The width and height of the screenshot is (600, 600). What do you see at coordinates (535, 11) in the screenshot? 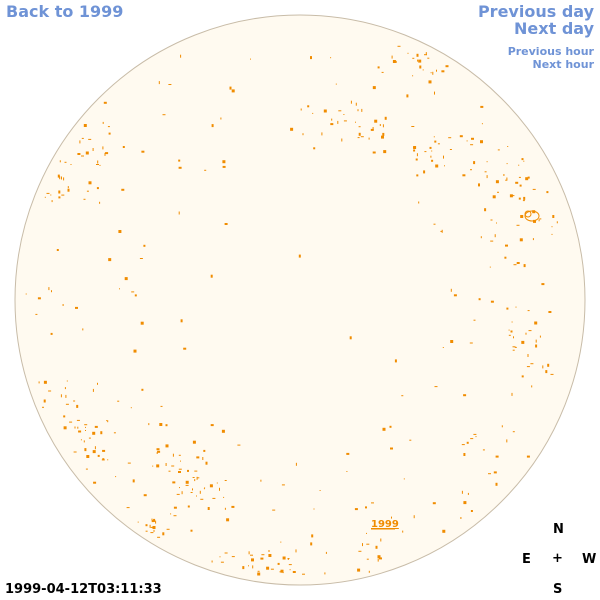
I see `previous-day-link: Previous day` at bounding box center [535, 11].